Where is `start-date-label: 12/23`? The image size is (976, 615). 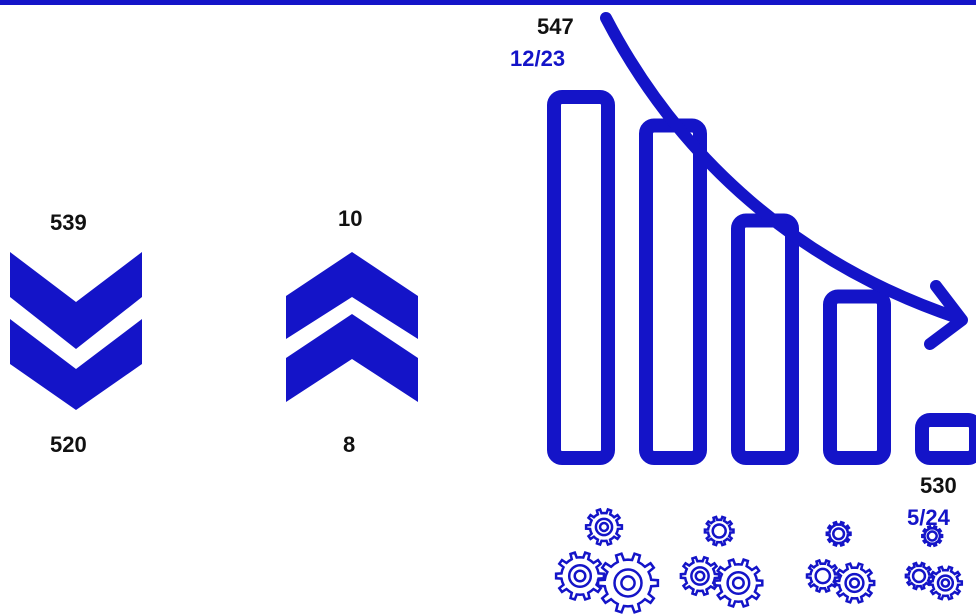
start-date-label: 12/23 is located at coordinates (538, 58).